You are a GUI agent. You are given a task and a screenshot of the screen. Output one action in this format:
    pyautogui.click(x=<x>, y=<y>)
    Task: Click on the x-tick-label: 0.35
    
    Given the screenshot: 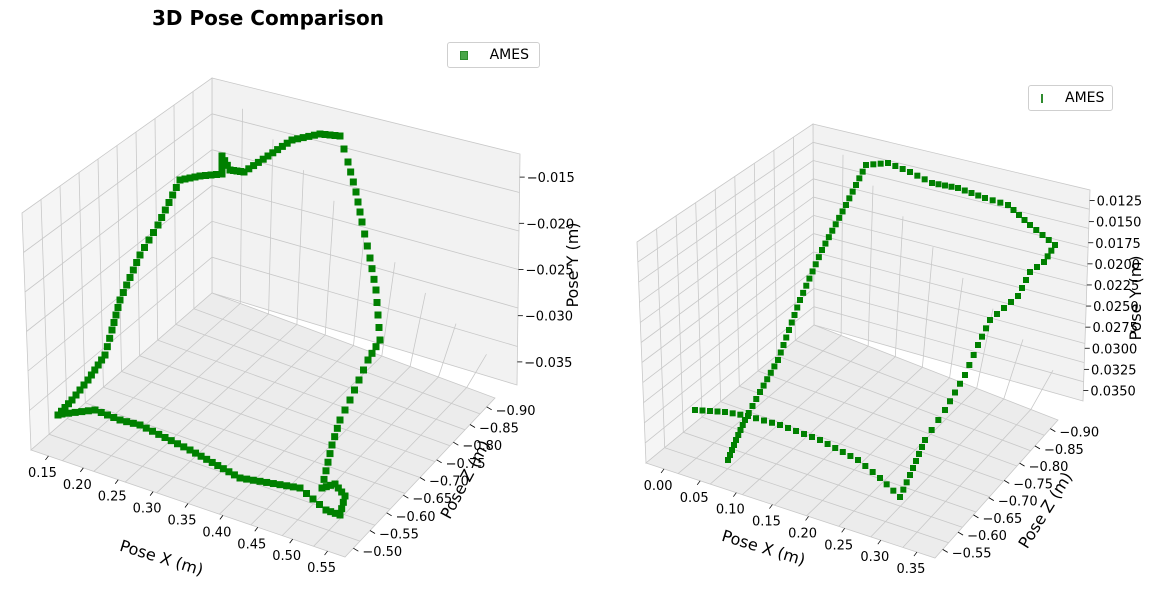 What is the action you would take?
    pyautogui.click(x=910, y=569)
    